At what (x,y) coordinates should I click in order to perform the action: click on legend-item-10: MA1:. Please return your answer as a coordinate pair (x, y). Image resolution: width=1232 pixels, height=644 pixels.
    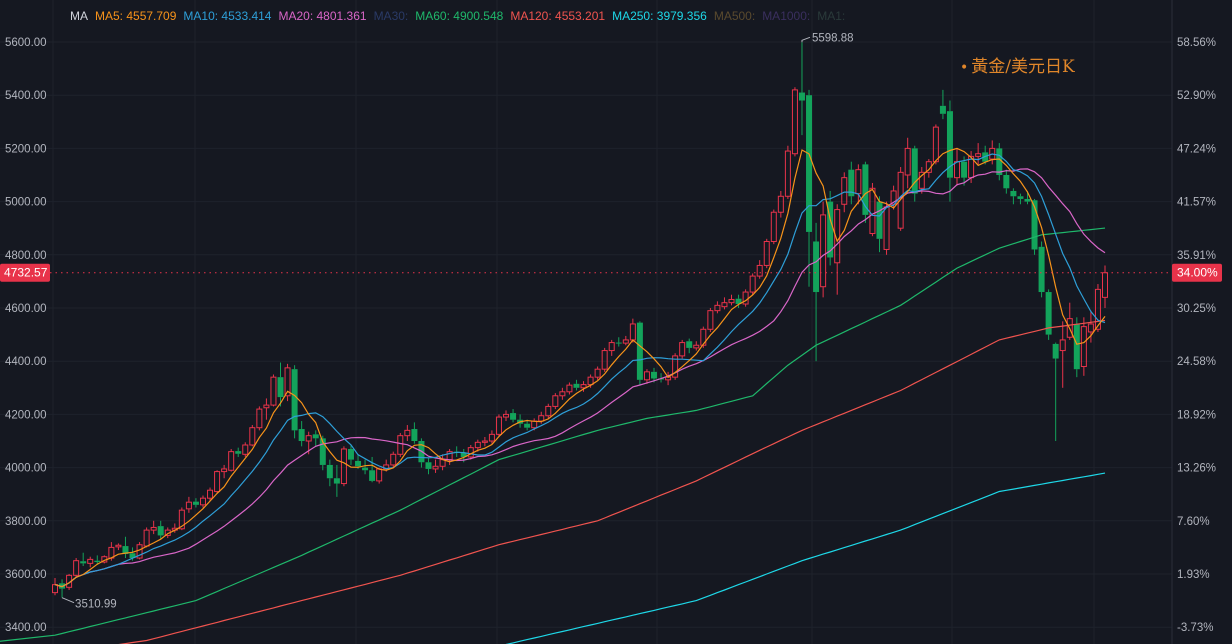
    Looking at the image, I should click on (831, 16).